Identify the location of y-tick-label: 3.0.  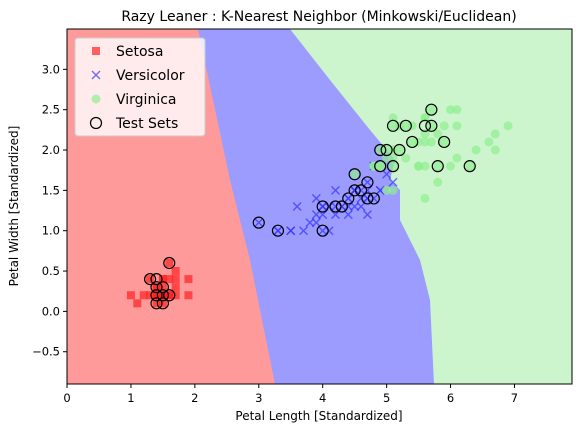
(51, 69).